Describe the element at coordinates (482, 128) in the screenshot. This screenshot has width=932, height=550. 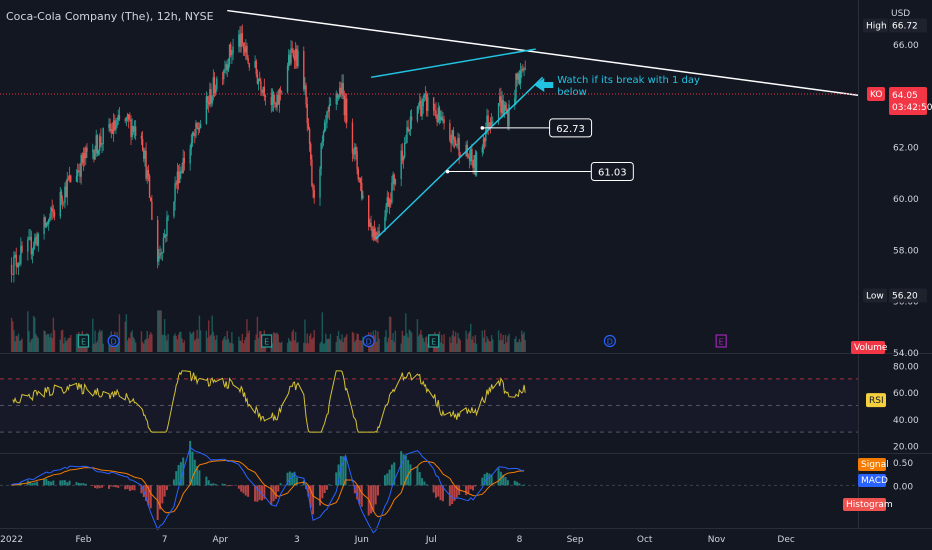
I see `level-anchor-dot` at that location.